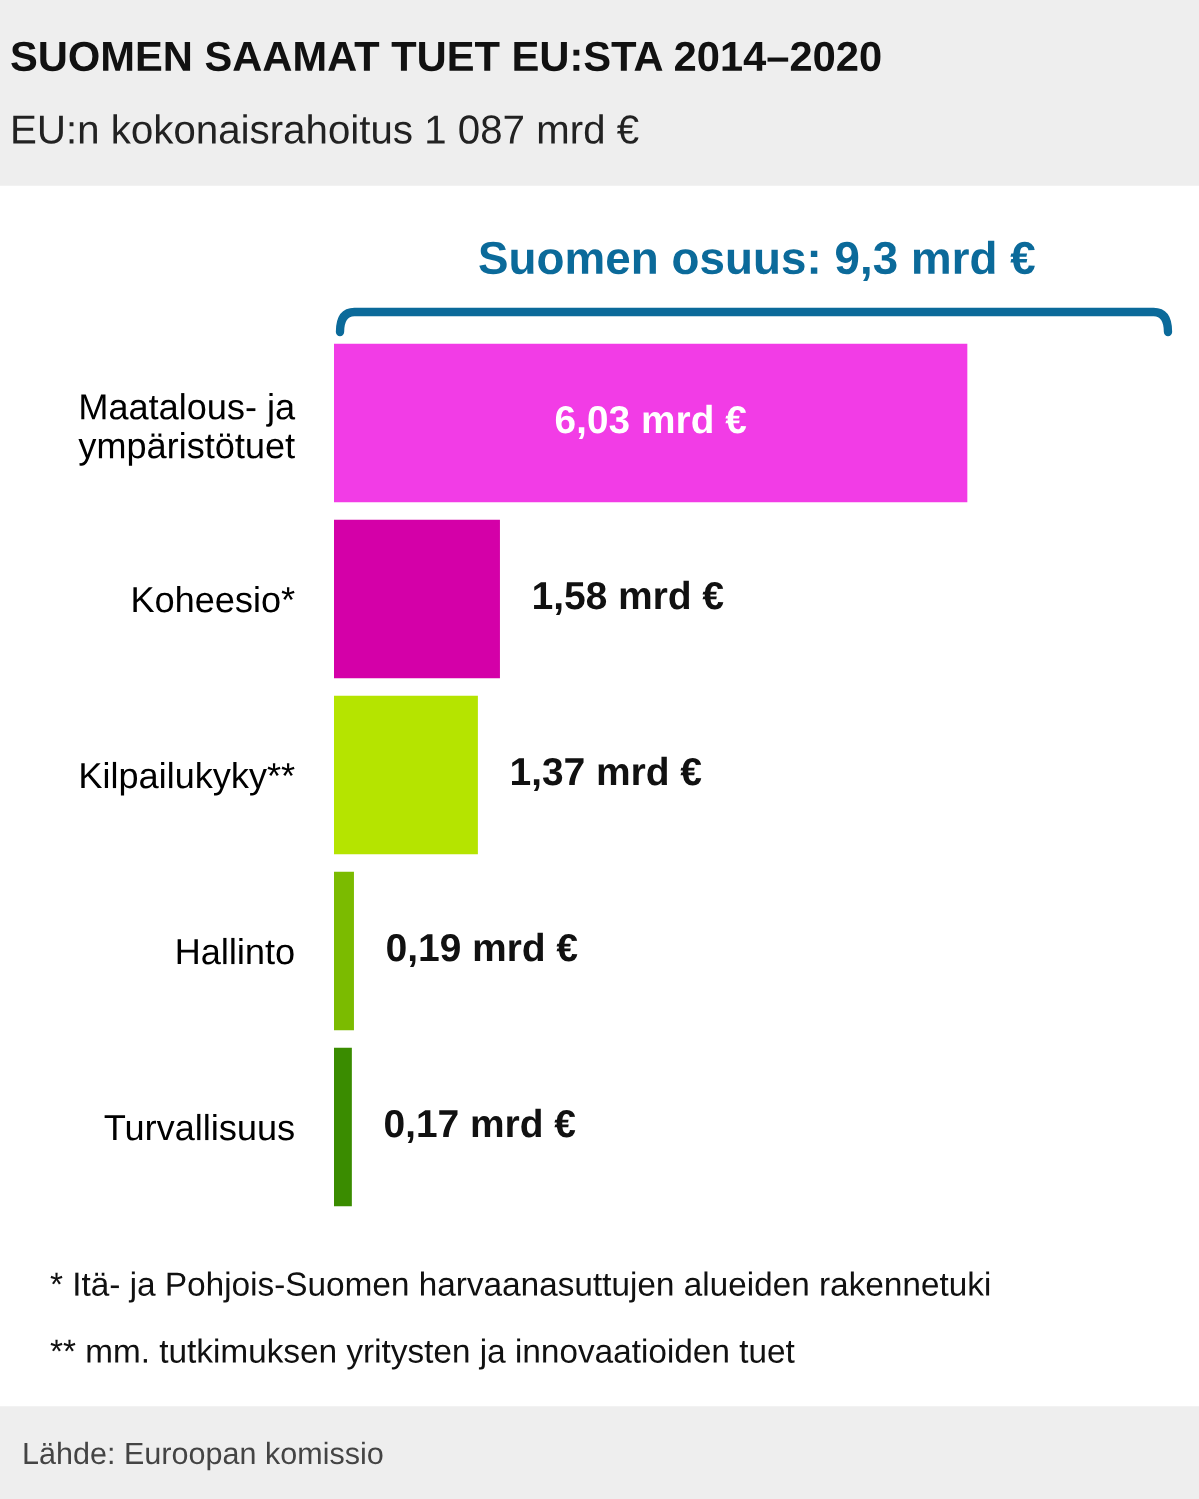 Image resolution: width=1199 pixels, height=1499 pixels. I want to click on data-label: 0,17 mrd €, so click(480, 1126).